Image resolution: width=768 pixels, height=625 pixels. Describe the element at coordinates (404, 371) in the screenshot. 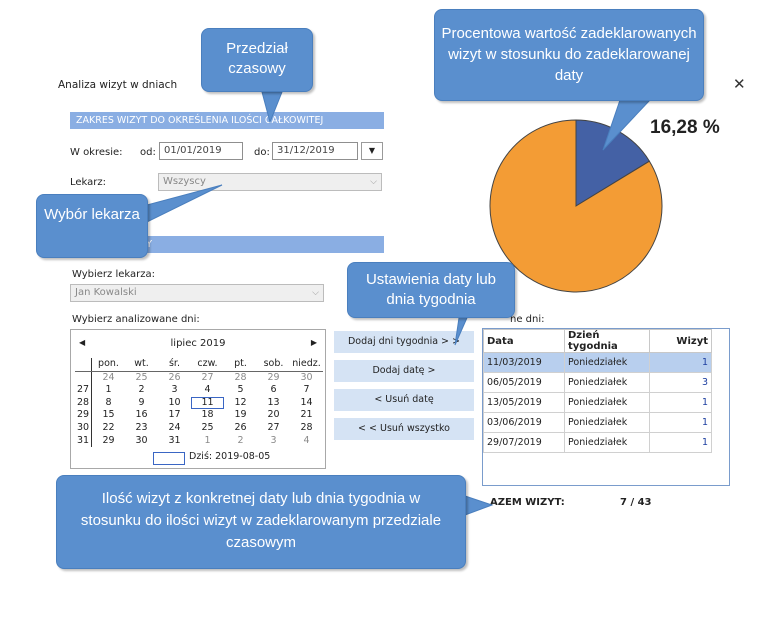

I see `add-date-button: Dodaj datę >` at that location.